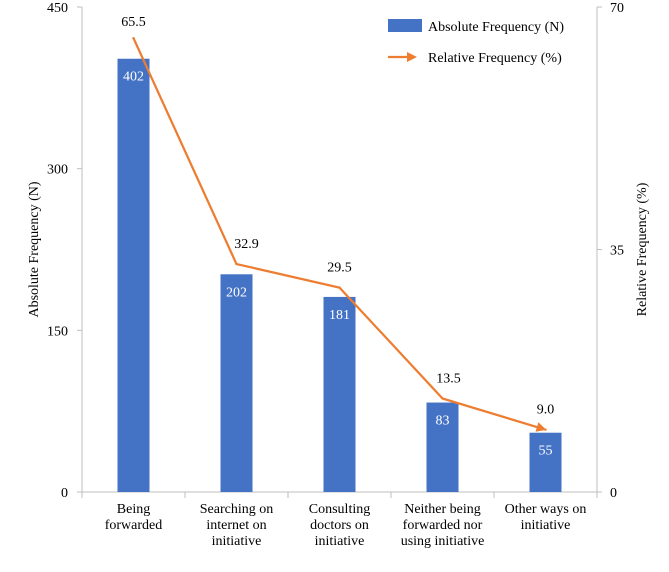 The image size is (669, 572). What do you see at coordinates (496, 27) in the screenshot?
I see `legend-label-bar: Absolute Frequency (N)` at bounding box center [496, 27].